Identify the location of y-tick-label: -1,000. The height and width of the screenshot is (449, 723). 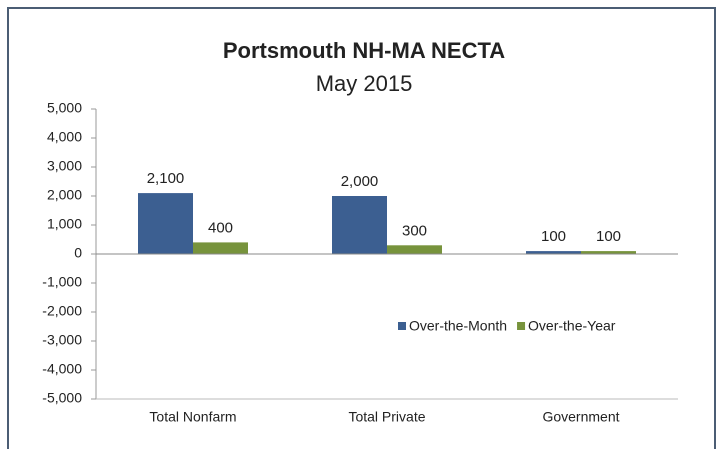
(62, 282).